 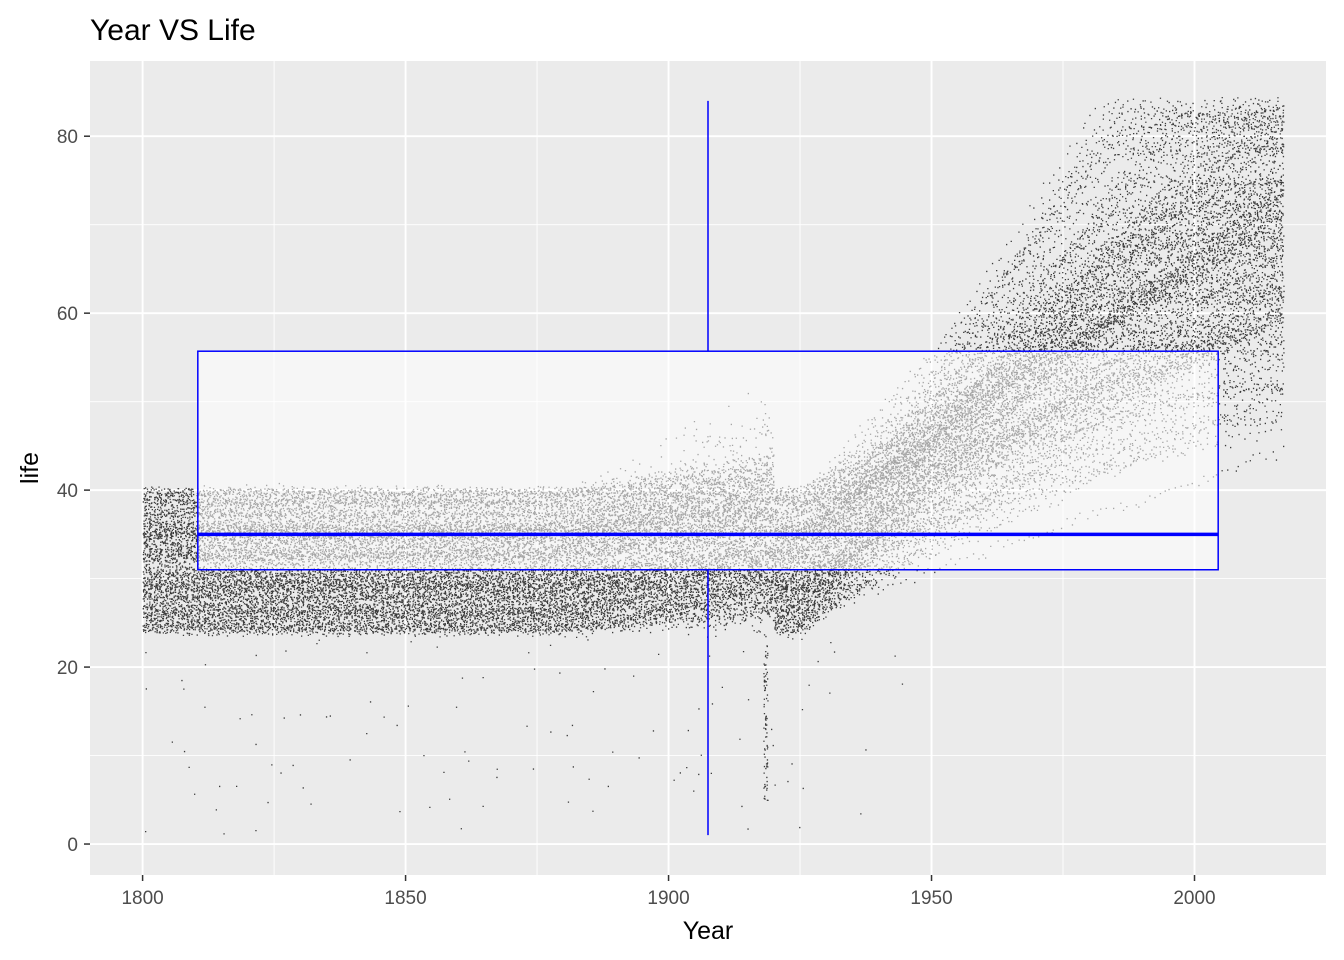 I want to click on x-tick-label: 1800, so click(x=142, y=898).